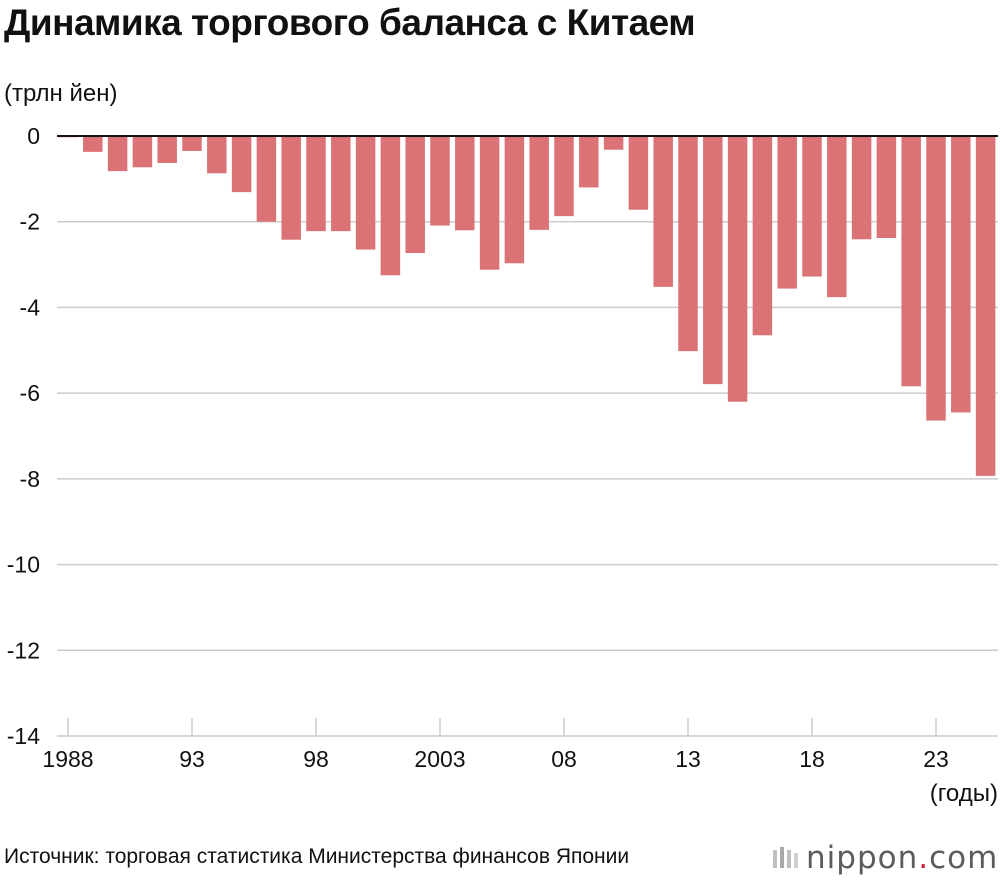  Describe the element at coordinates (589, 162) in the screenshot. I see `bar-2009` at that location.